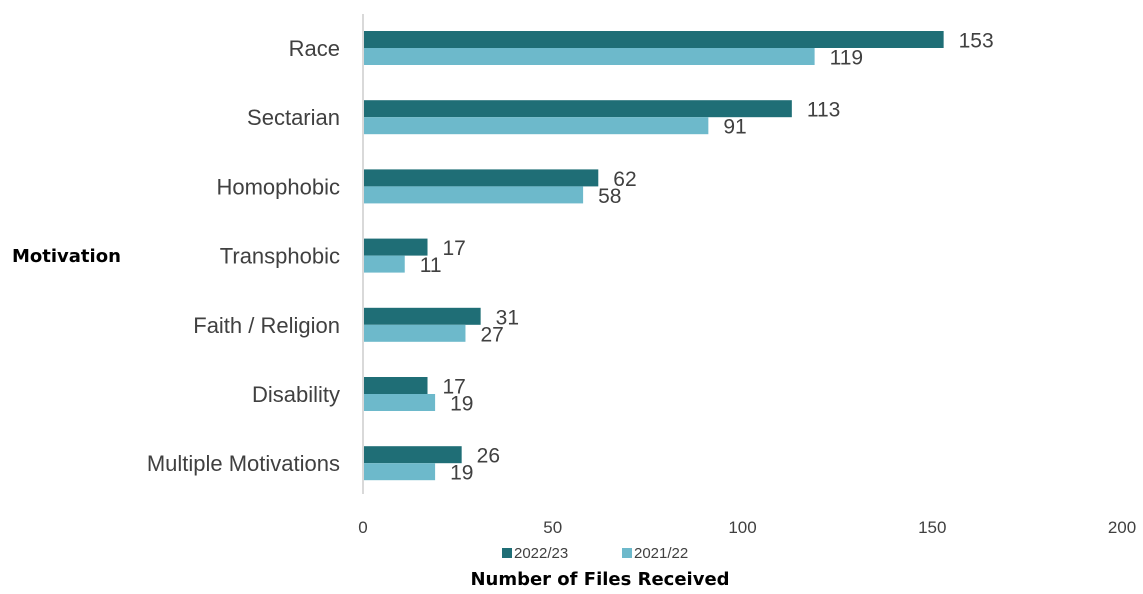 The width and height of the screenshot is (1143, 594). I want to click on value-label-disability-0: 17, so click(454, 387).